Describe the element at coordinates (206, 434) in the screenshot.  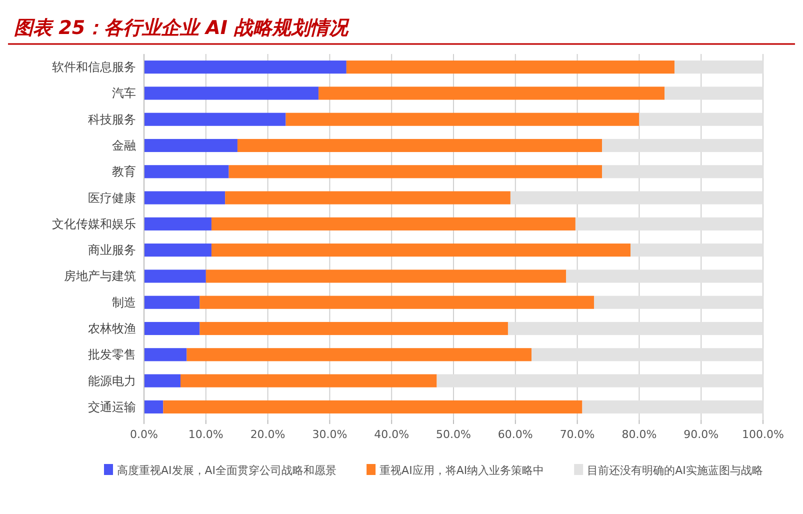
I see `x-tick-label: 10.0%` at that location.